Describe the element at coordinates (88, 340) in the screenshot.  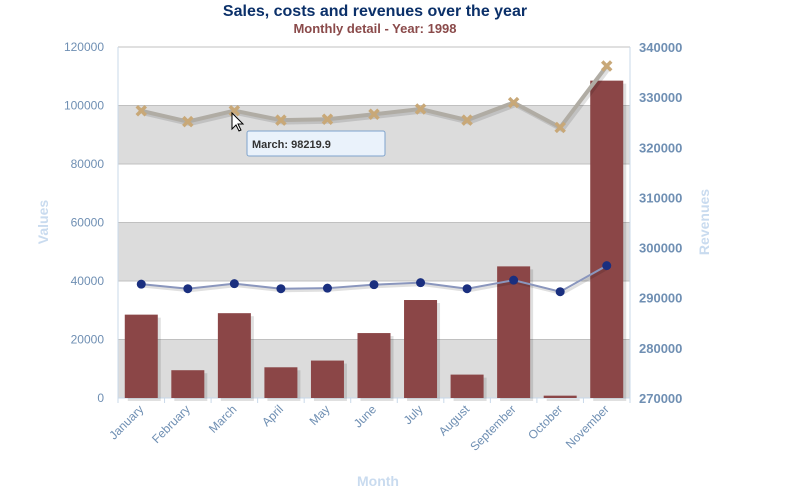
I see `y-tick-label-1: 20000` at that location.